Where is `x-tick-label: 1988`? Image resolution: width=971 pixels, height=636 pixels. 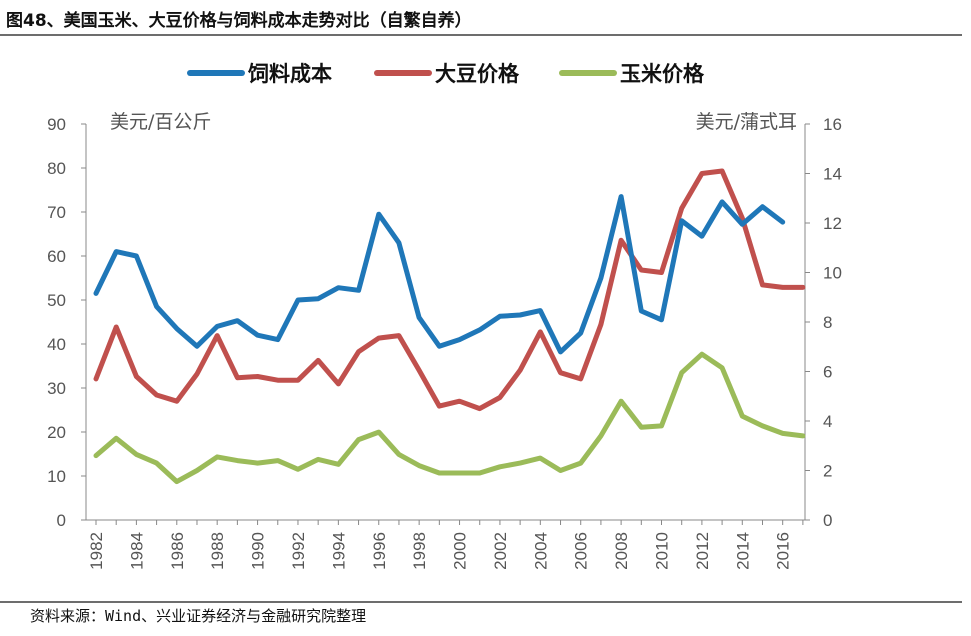
x-tick-label: 1988 is located at coordinates (217, 551).